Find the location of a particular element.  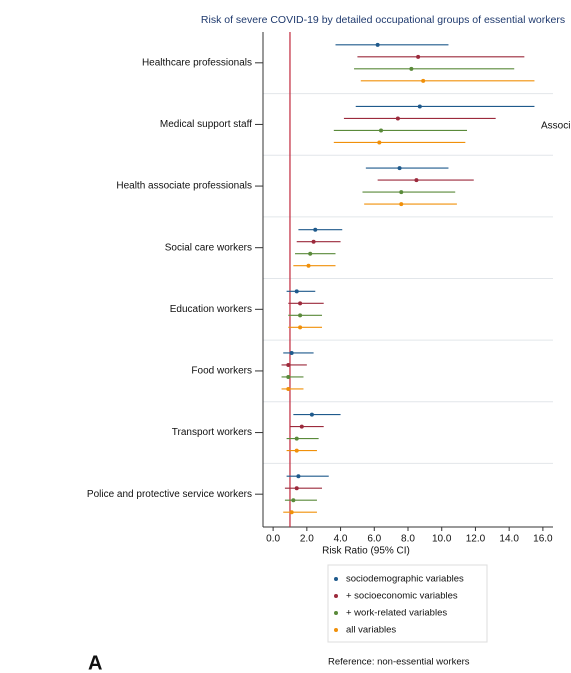

y-tick-label: Food workers is located at coordinates (221, 371).